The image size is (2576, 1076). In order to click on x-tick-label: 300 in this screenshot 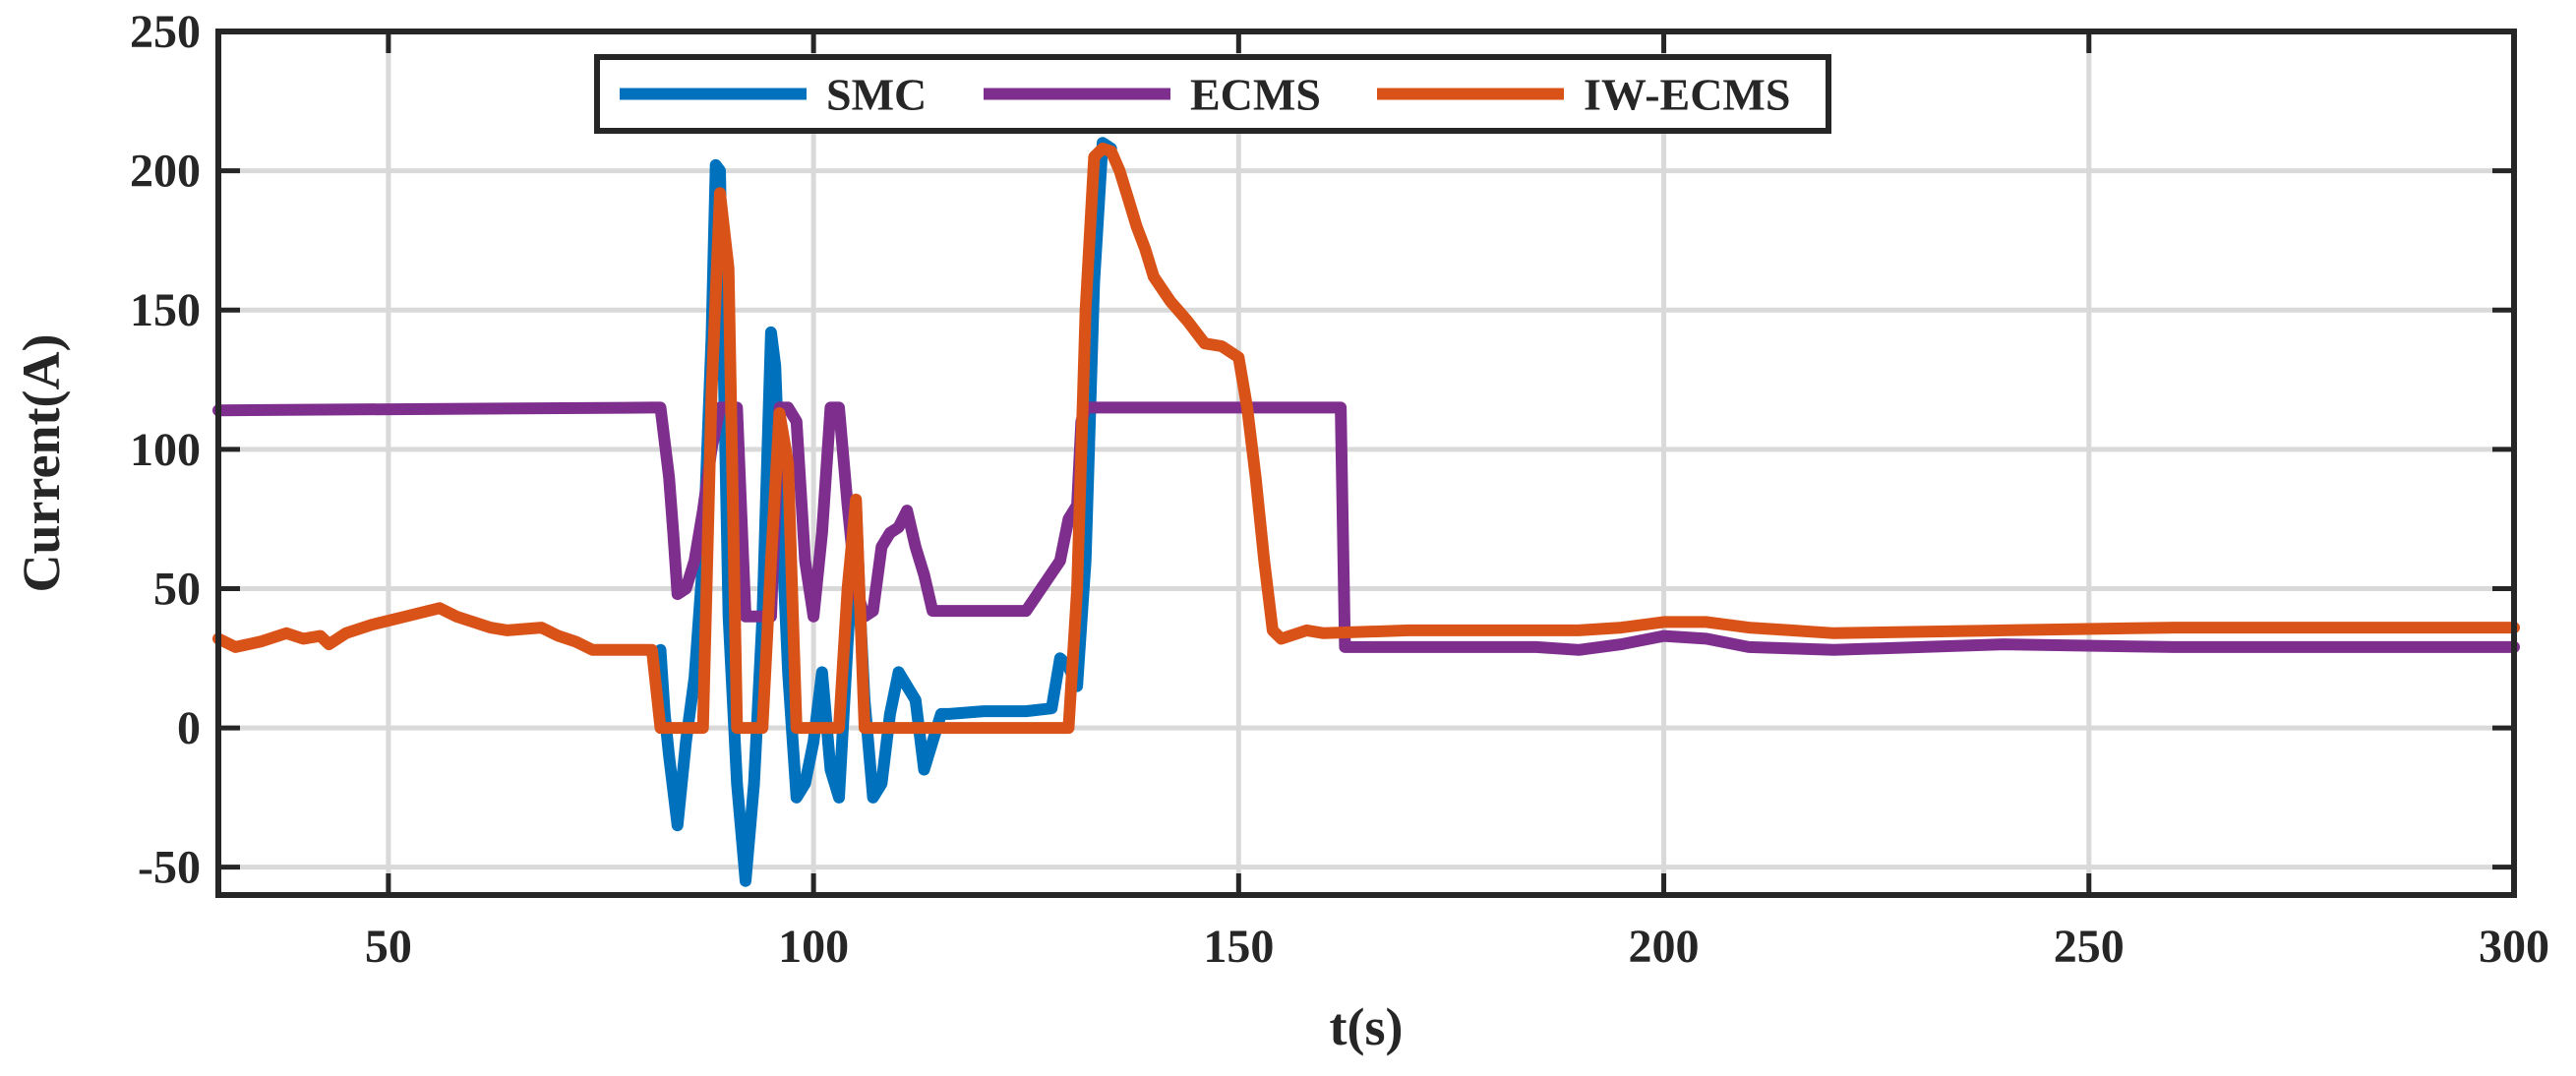, I will do `click(2514, 947)`.